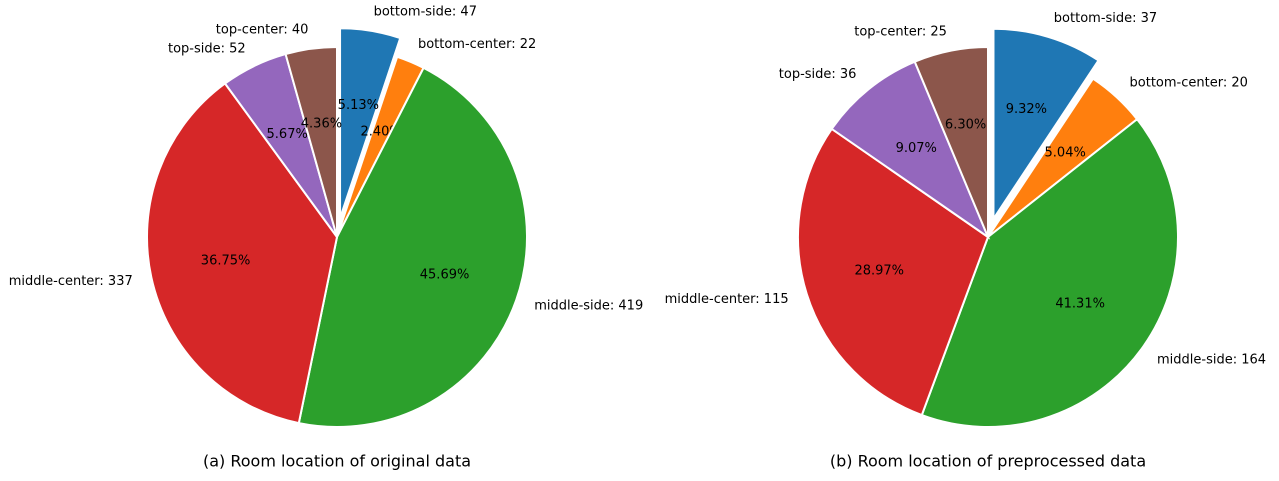  What do you see at coordinates (337, 461) in the screenshot?
I see `chart-title: (a) Room location of original data` at bounding box center [337, 461].